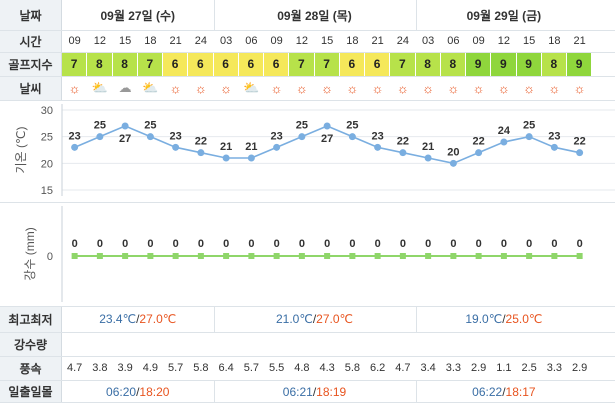 This screenshot has width=615, height=403. What do you see at coordinates (307, 88) in the screenshot?
I see `weather-row: 날씨 ☼ ⛅ ☁ ⛅ ☼ ☼ ☼ ⛅ ☼ ☼ ☼ ☼ ☼ ☼ ☼ ☼ ☼ ☼ ☼ ☼ ☼` at bounding box center [307, 88].